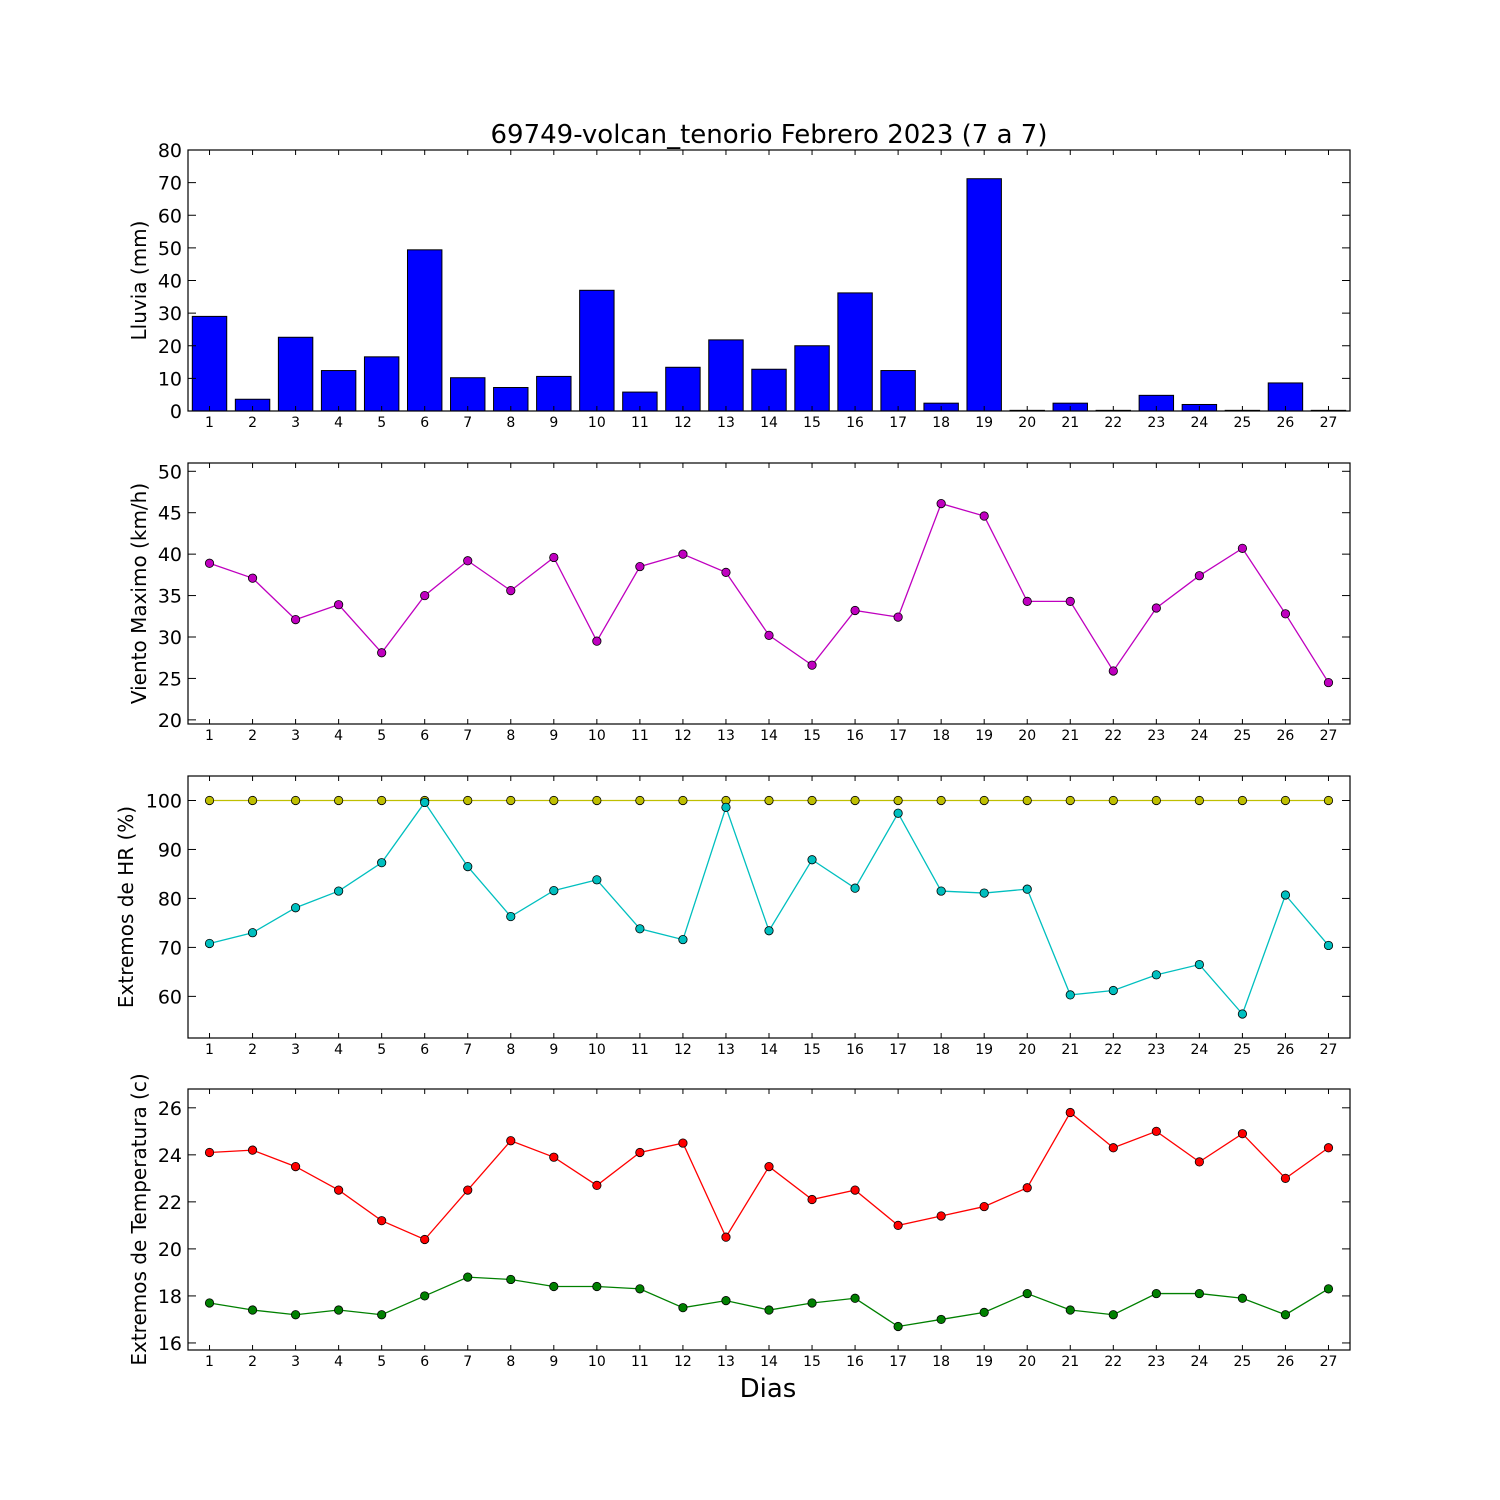 The height and width of the screenshot is (1500, 1500). Describe the element at coordinates (381, 736) in the screenshot. I see `x-tick-label: 5` at that location.